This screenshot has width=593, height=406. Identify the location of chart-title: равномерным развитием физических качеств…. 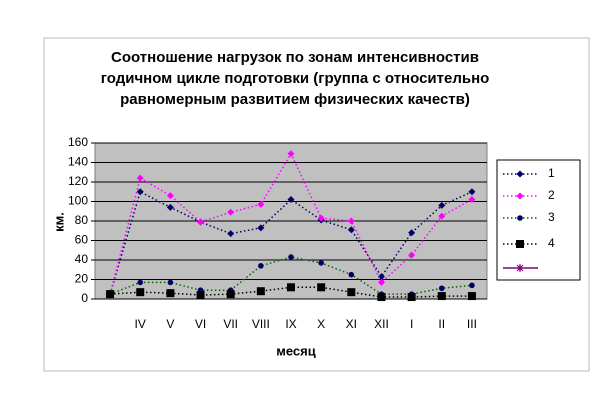
(295, 99).